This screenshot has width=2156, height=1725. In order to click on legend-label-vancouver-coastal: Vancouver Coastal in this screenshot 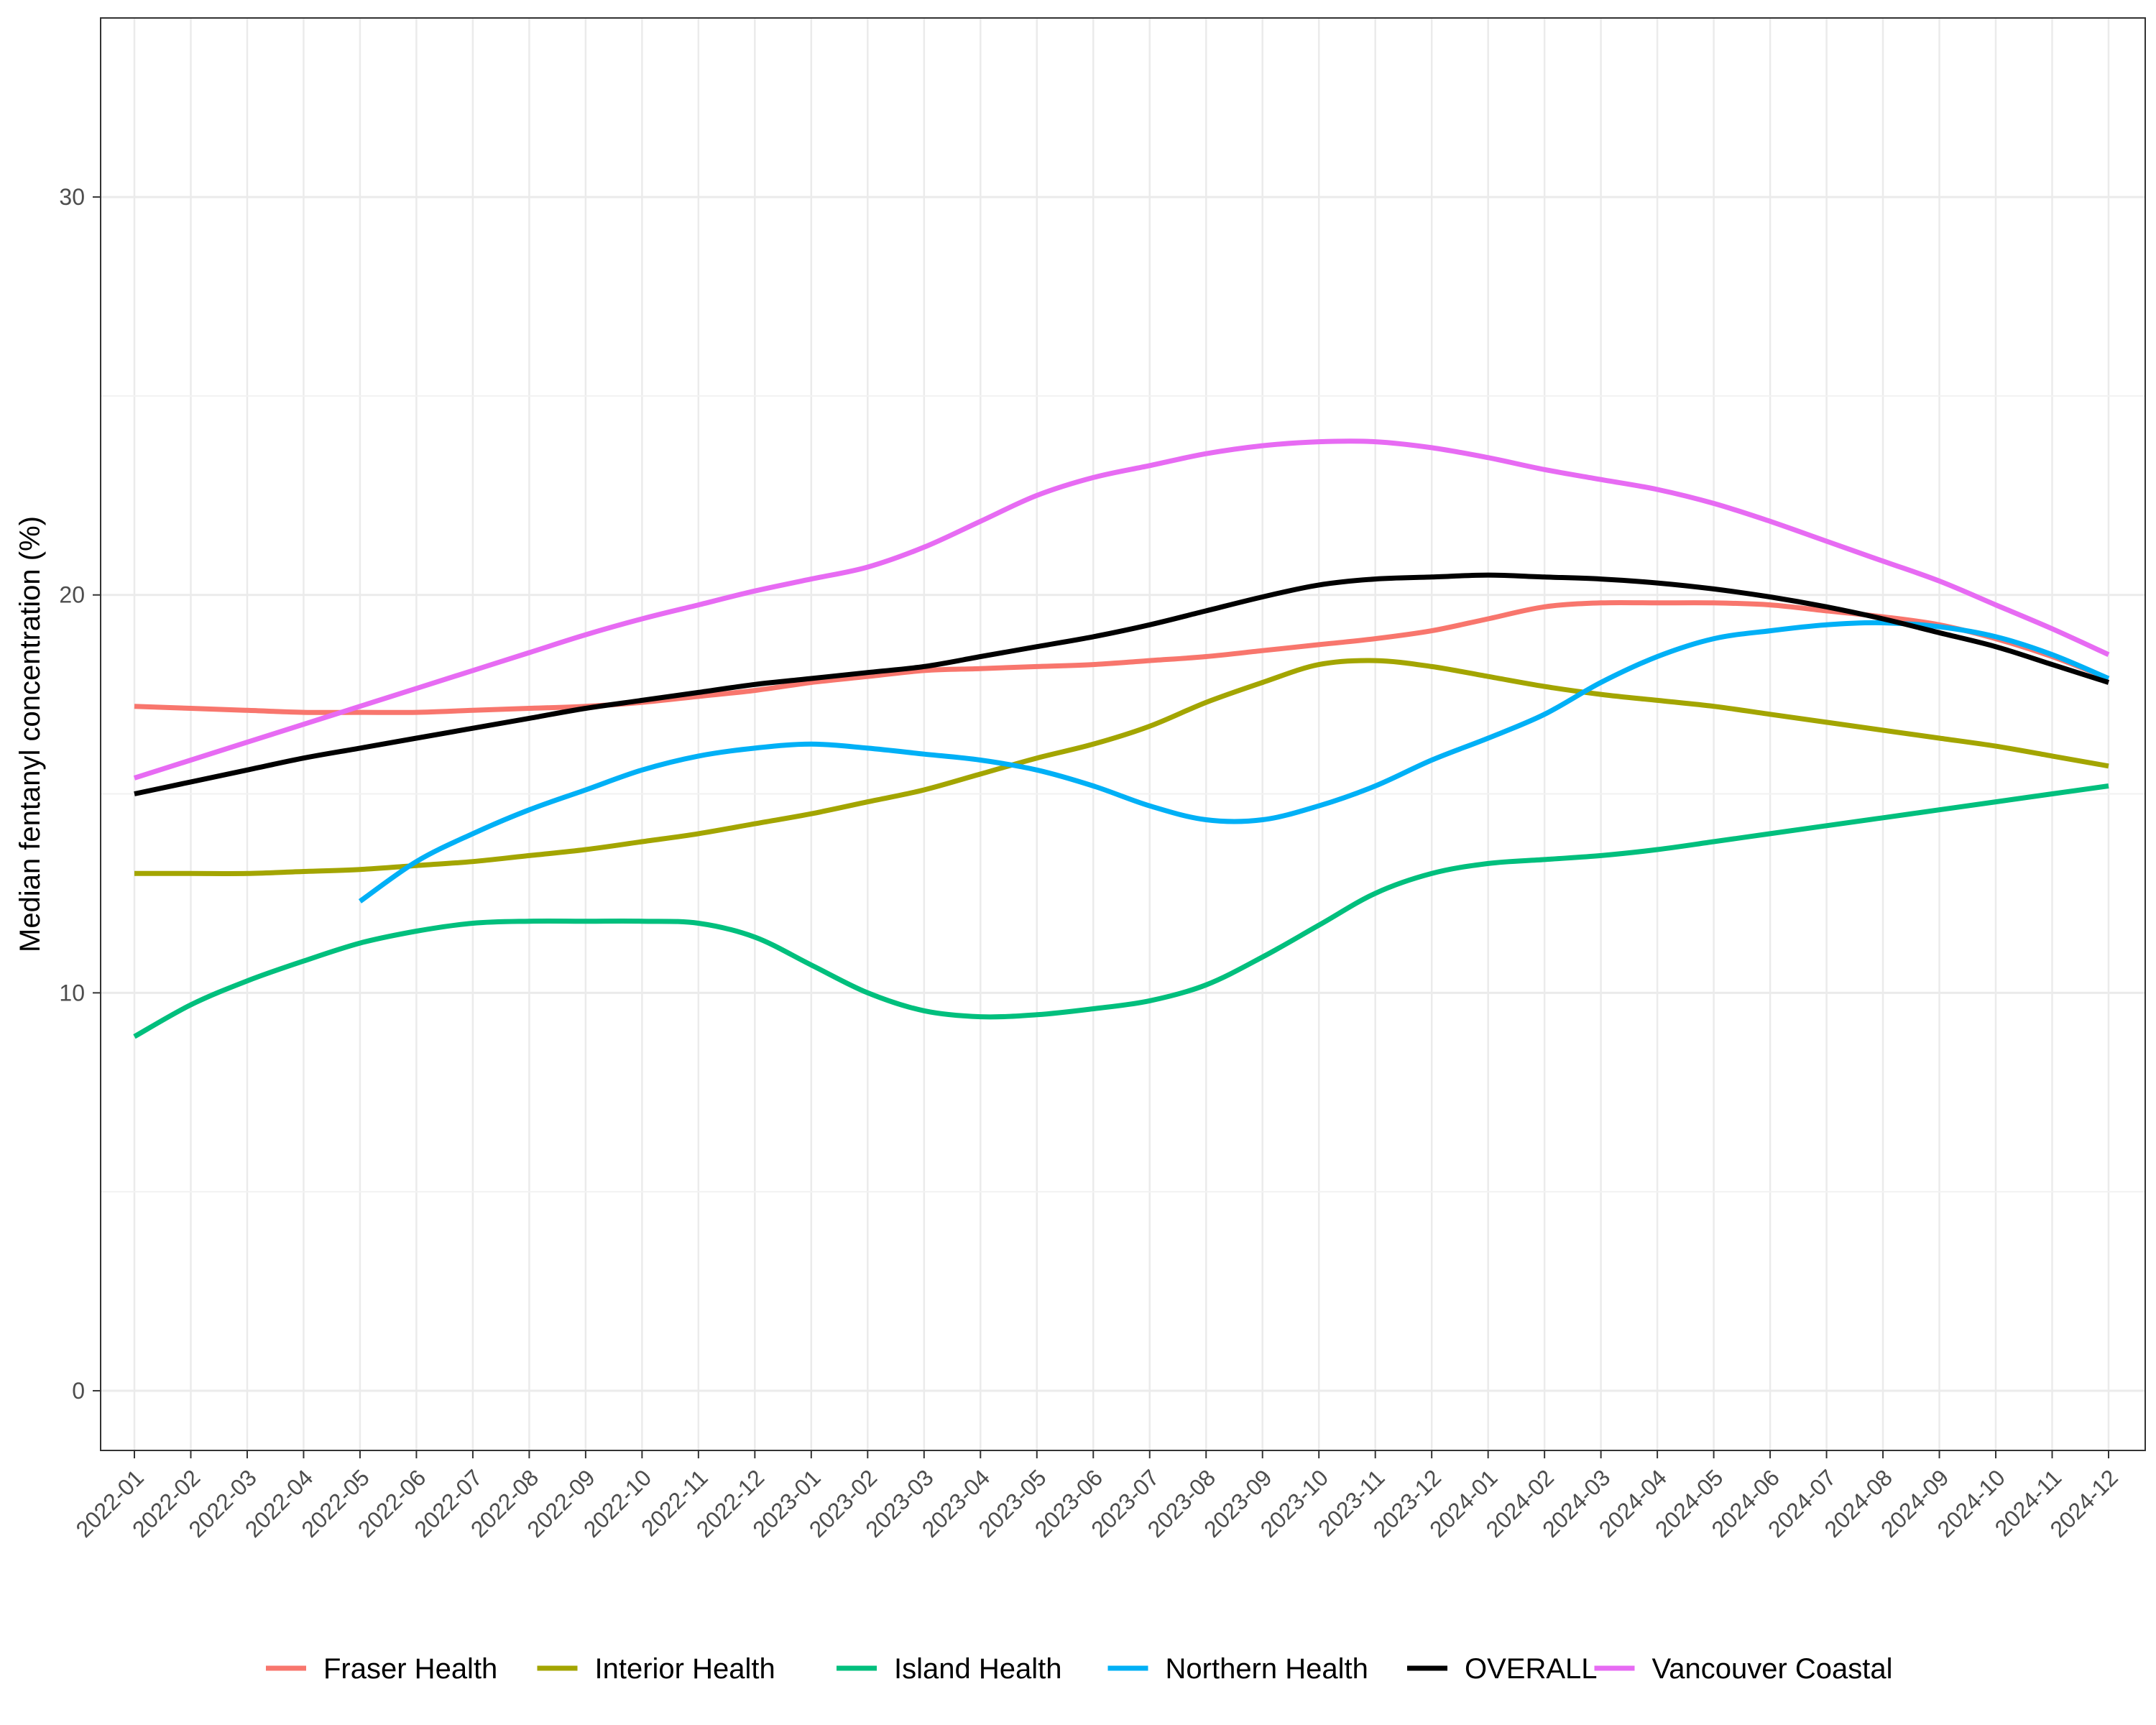, I will do `click(1772, 1669)`.